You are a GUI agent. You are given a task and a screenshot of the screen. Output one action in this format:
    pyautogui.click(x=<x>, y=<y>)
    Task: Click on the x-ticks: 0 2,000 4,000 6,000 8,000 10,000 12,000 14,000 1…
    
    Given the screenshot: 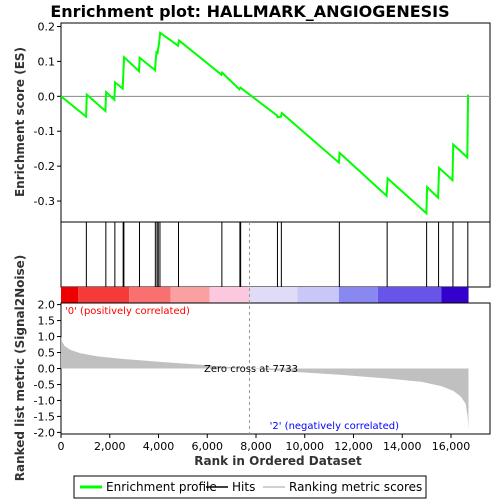 What is the action you would take?
    pyautogui.click(x=264, y=443)
    